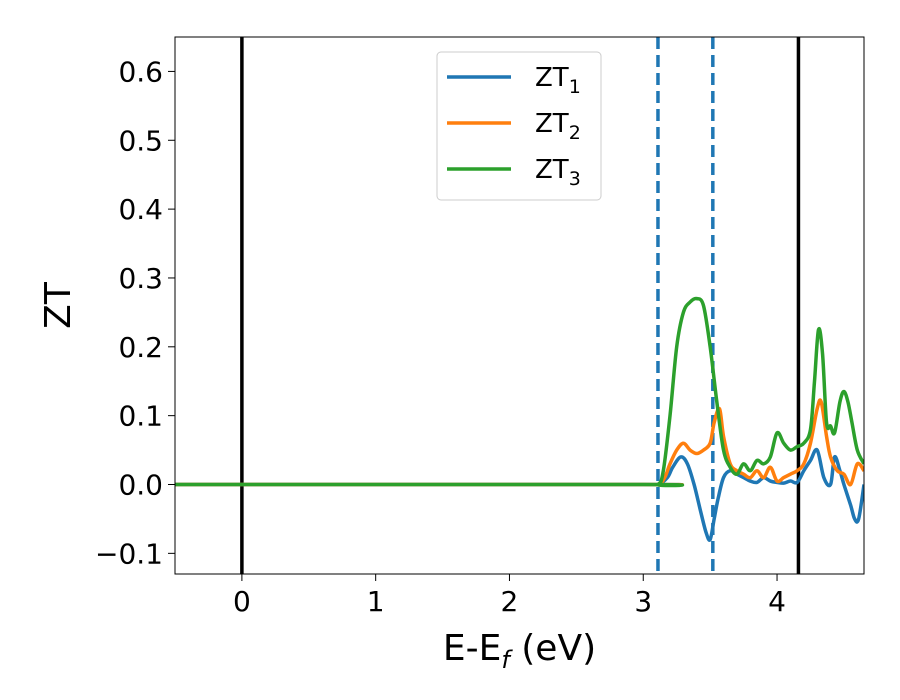 The image size is (900, 700). I want to click on x-label-unit: (eV), so click(553, 648).